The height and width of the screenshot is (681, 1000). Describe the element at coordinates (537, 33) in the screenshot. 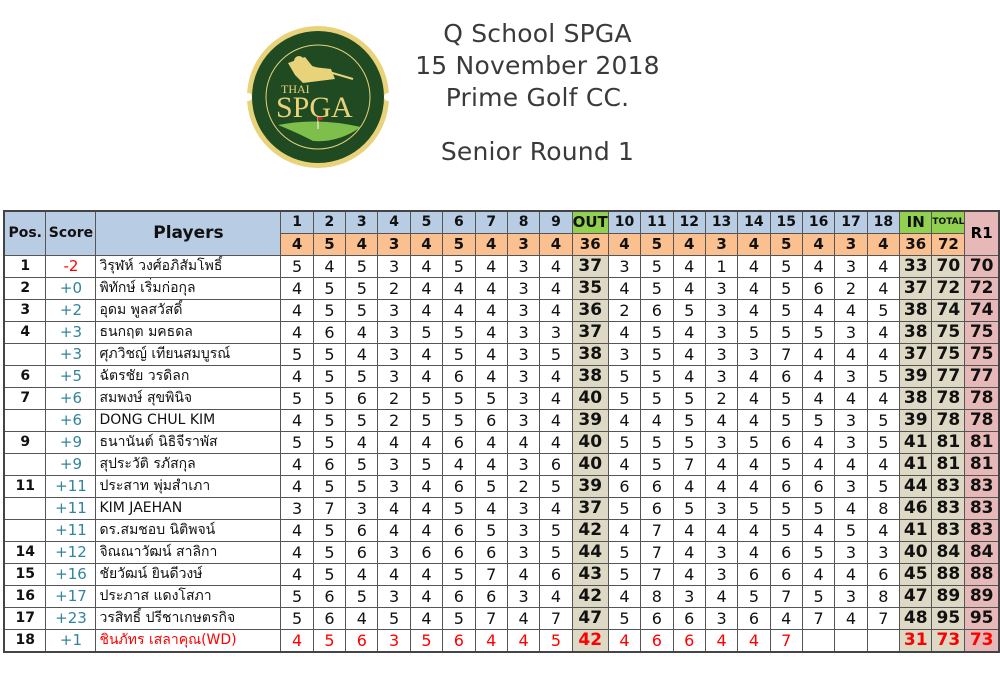

I see `event-name: Q School SPGA` at that location.